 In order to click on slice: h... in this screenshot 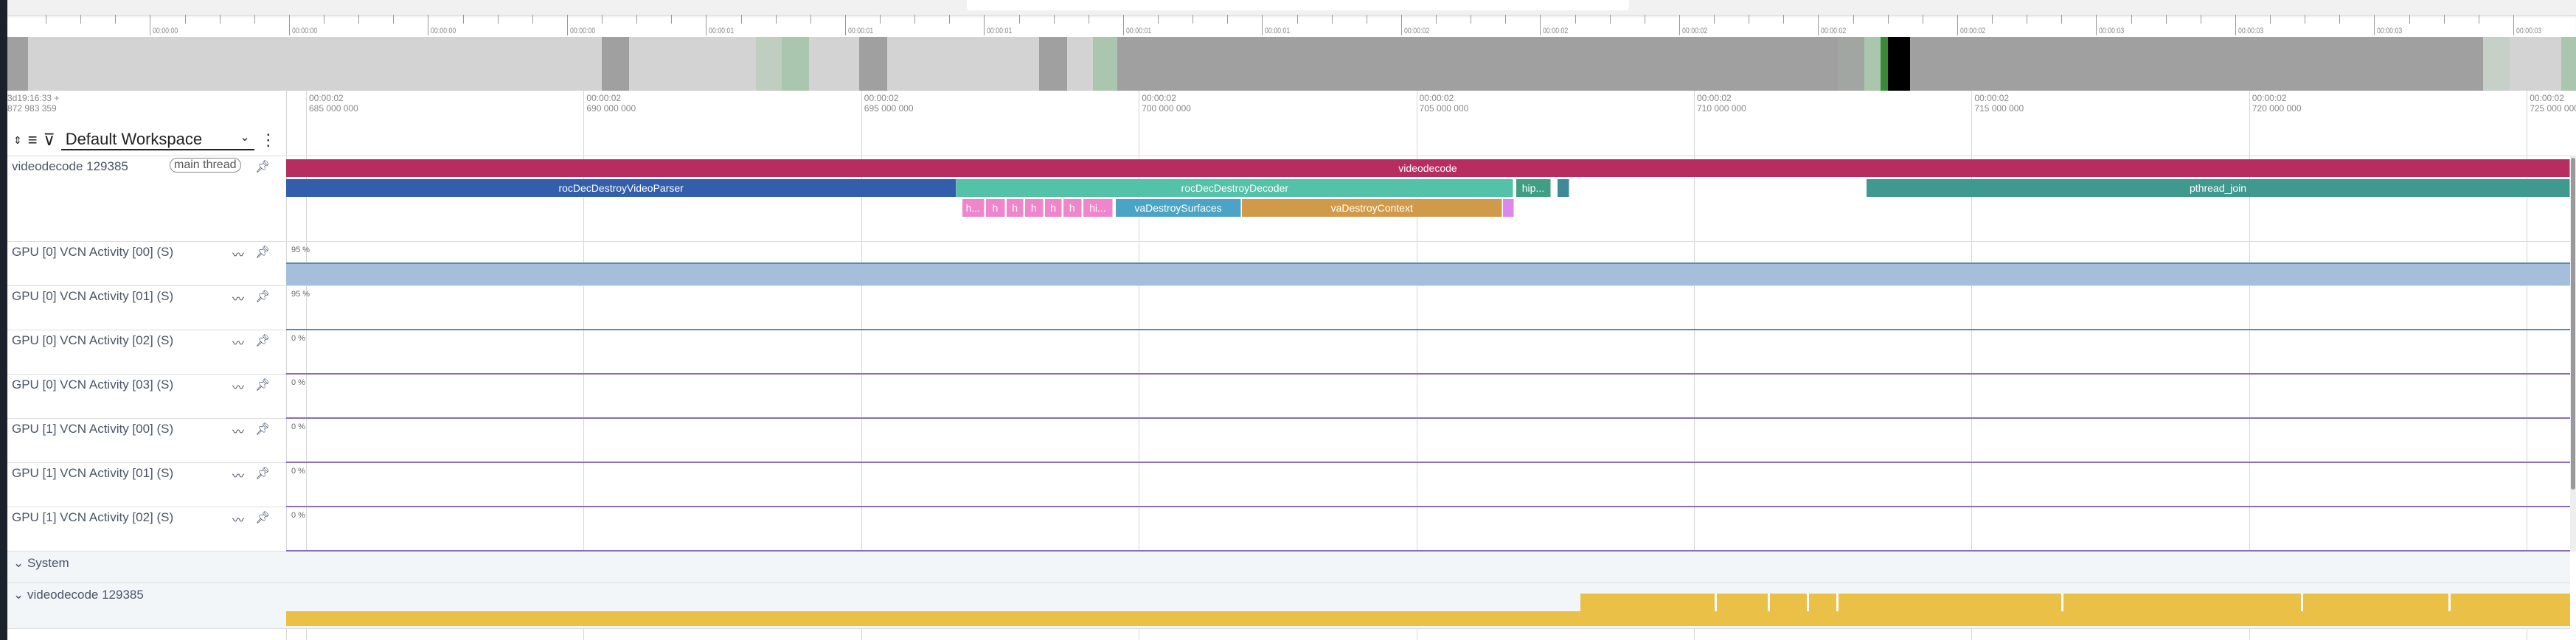, I will do `click(973, 208)`.